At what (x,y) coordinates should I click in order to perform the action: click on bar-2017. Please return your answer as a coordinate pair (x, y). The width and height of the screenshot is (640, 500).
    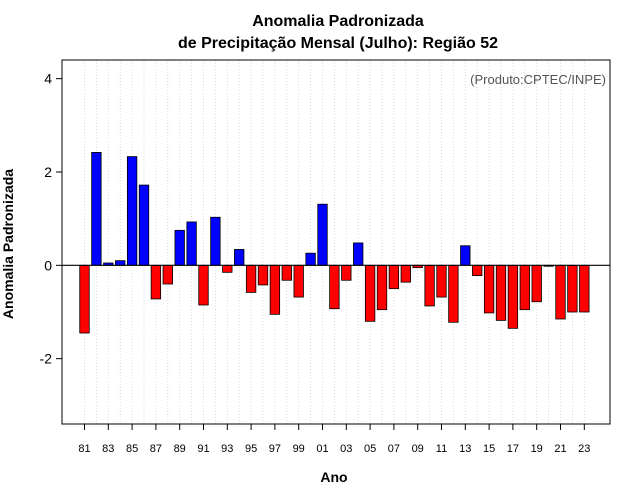
    Looking at the image, I should click on (513, 296).